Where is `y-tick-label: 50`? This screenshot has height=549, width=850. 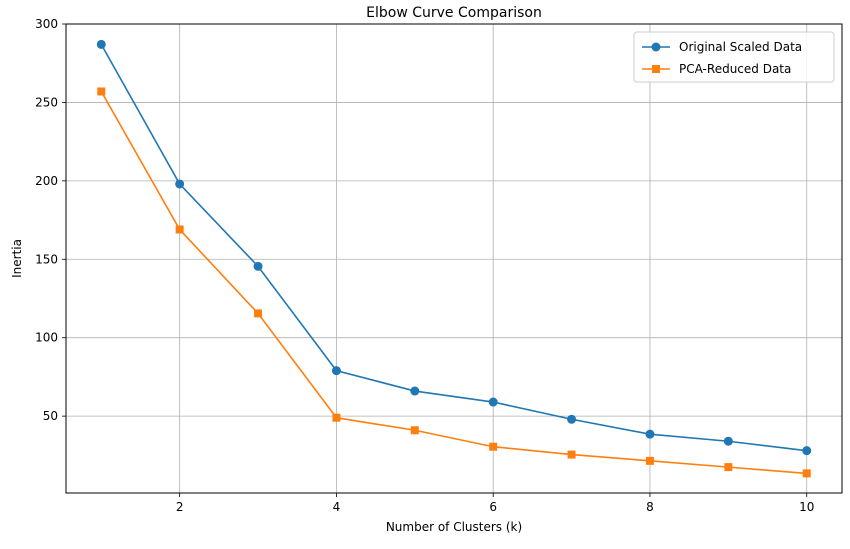
y-tick-label: 50 is located at coordinates (50, 416).